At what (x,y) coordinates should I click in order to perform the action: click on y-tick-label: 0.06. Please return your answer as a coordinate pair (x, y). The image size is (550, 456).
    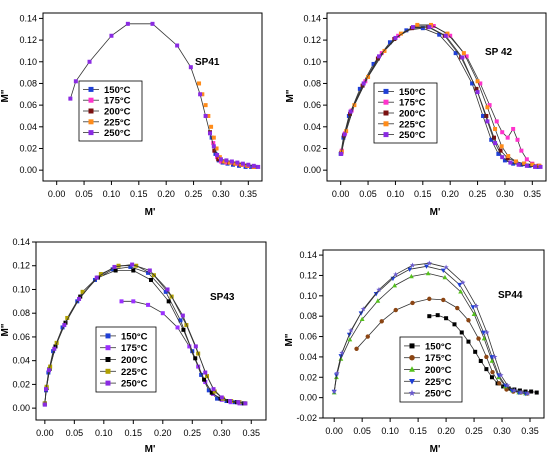
    Looking at the image, I should click on (21, 337).